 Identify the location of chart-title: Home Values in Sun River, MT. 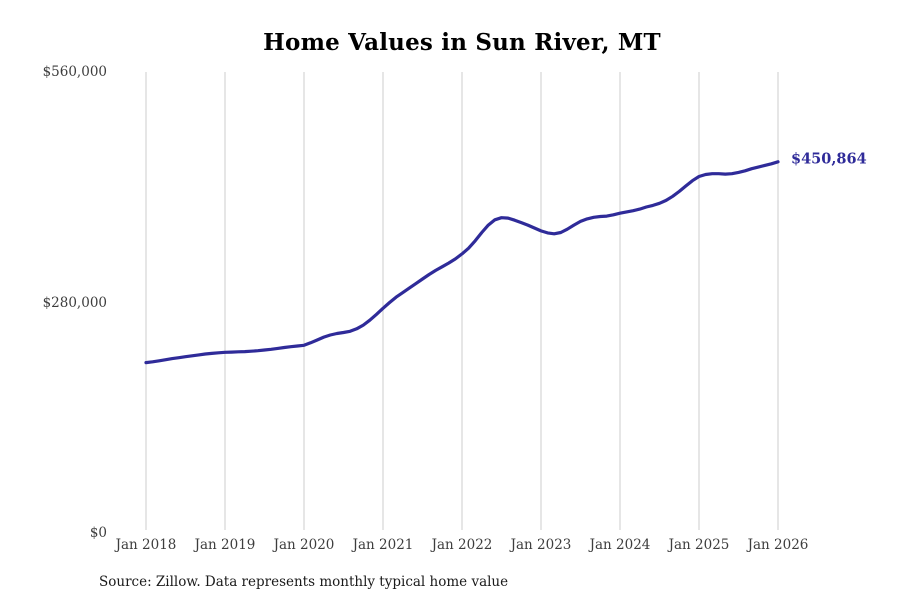
(462, 42).